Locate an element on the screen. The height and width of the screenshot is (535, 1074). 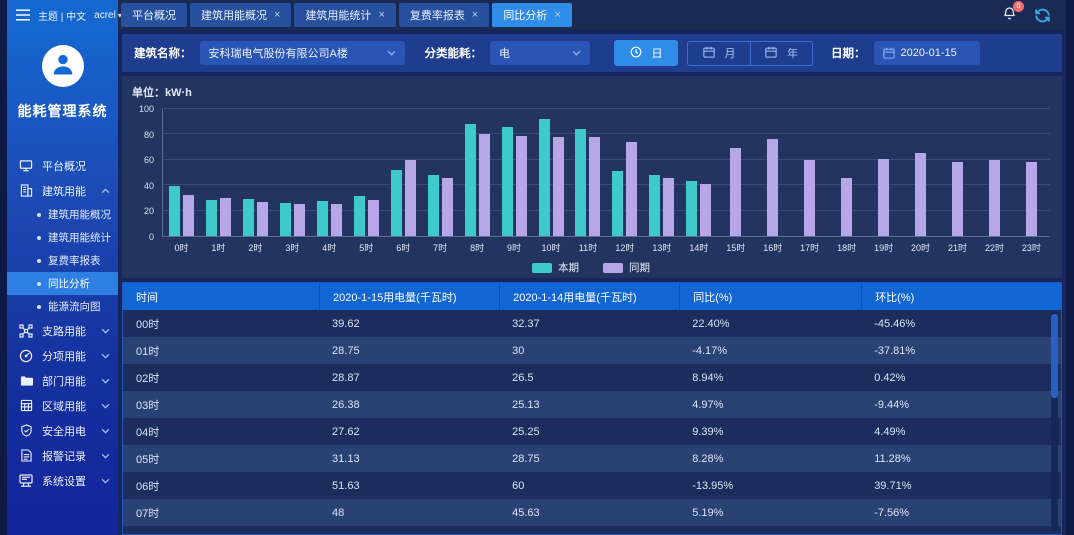
x-tick-label: 3时 is located at coordinates (292, 248).